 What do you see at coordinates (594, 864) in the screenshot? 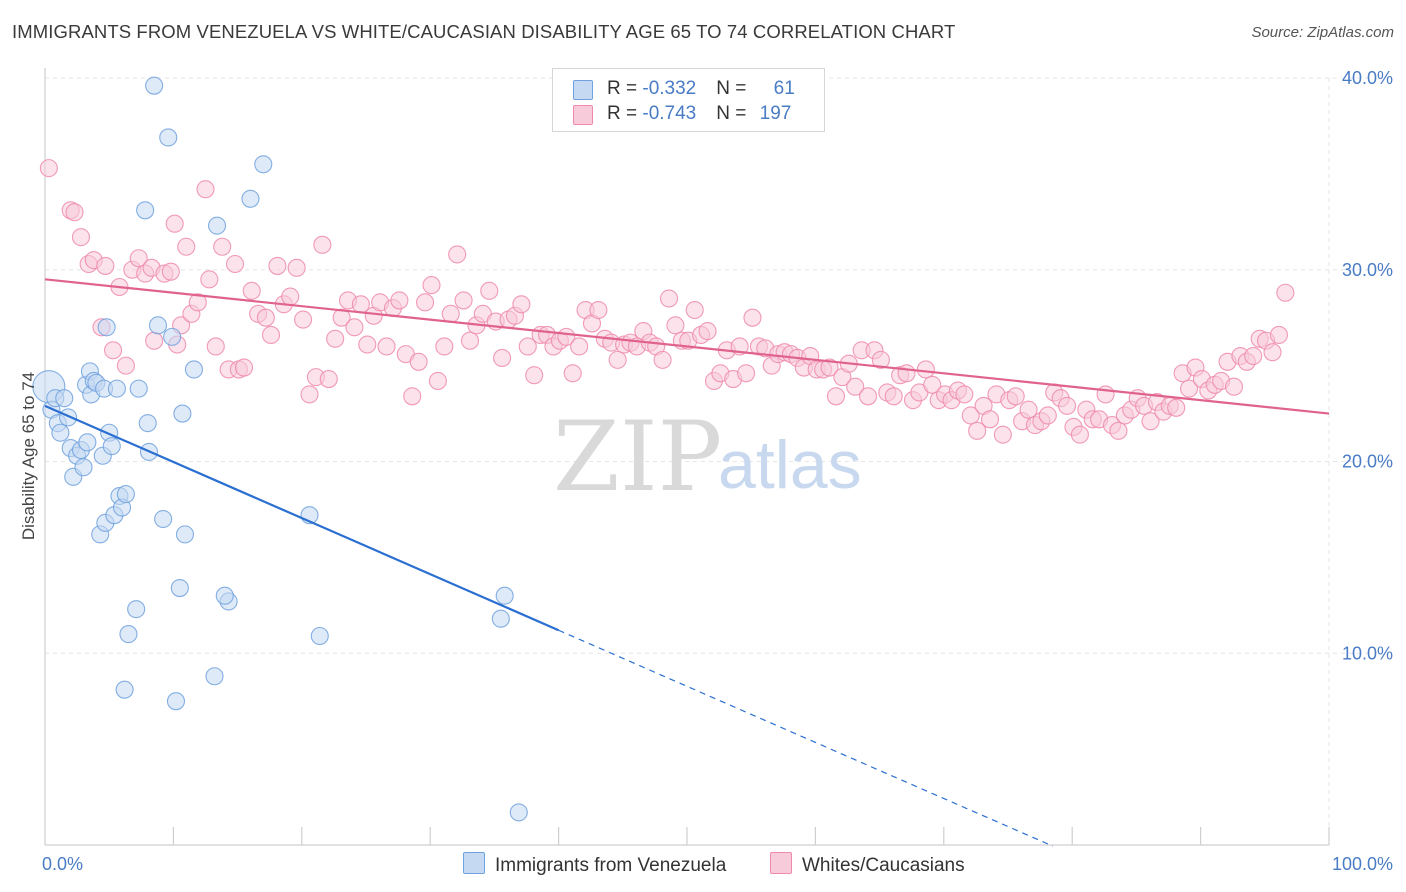
I see `legend-item-venezuela: Immigrants from Venezuela` at bounding box center [594, 864].